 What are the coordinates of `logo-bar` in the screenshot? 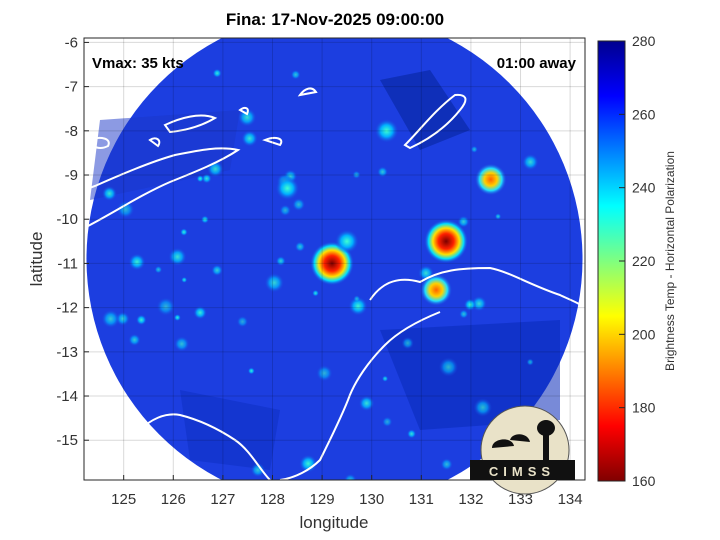 It's located at (522, 470).